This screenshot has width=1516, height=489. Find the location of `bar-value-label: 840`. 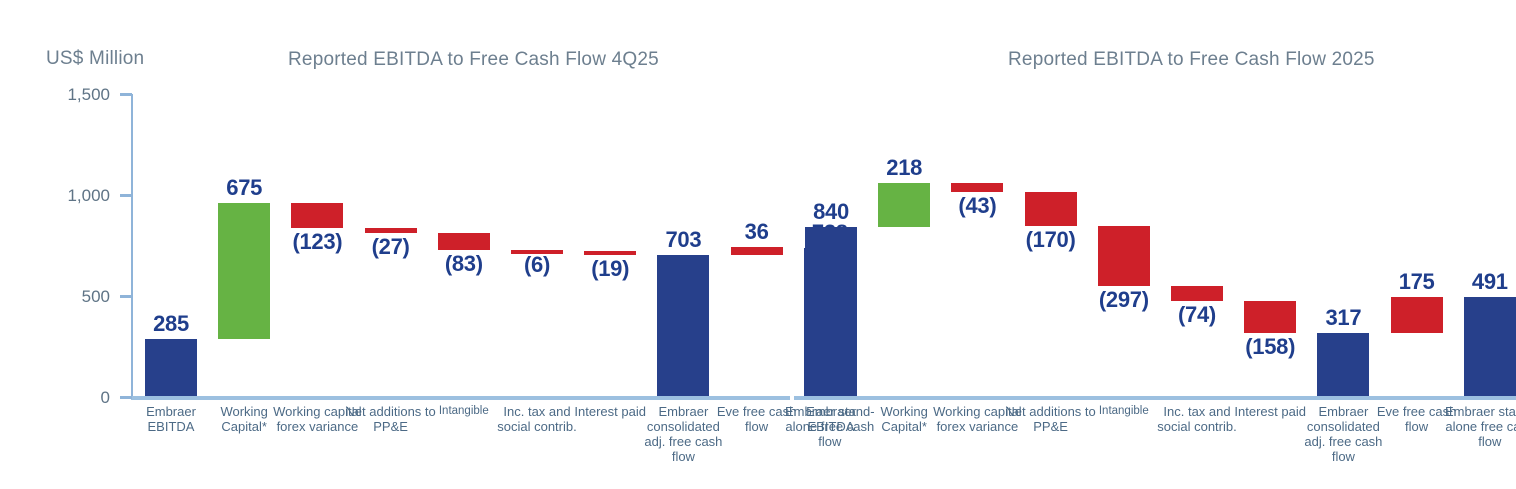

bar-value-label: 840 is located at coordinates (831, 212).